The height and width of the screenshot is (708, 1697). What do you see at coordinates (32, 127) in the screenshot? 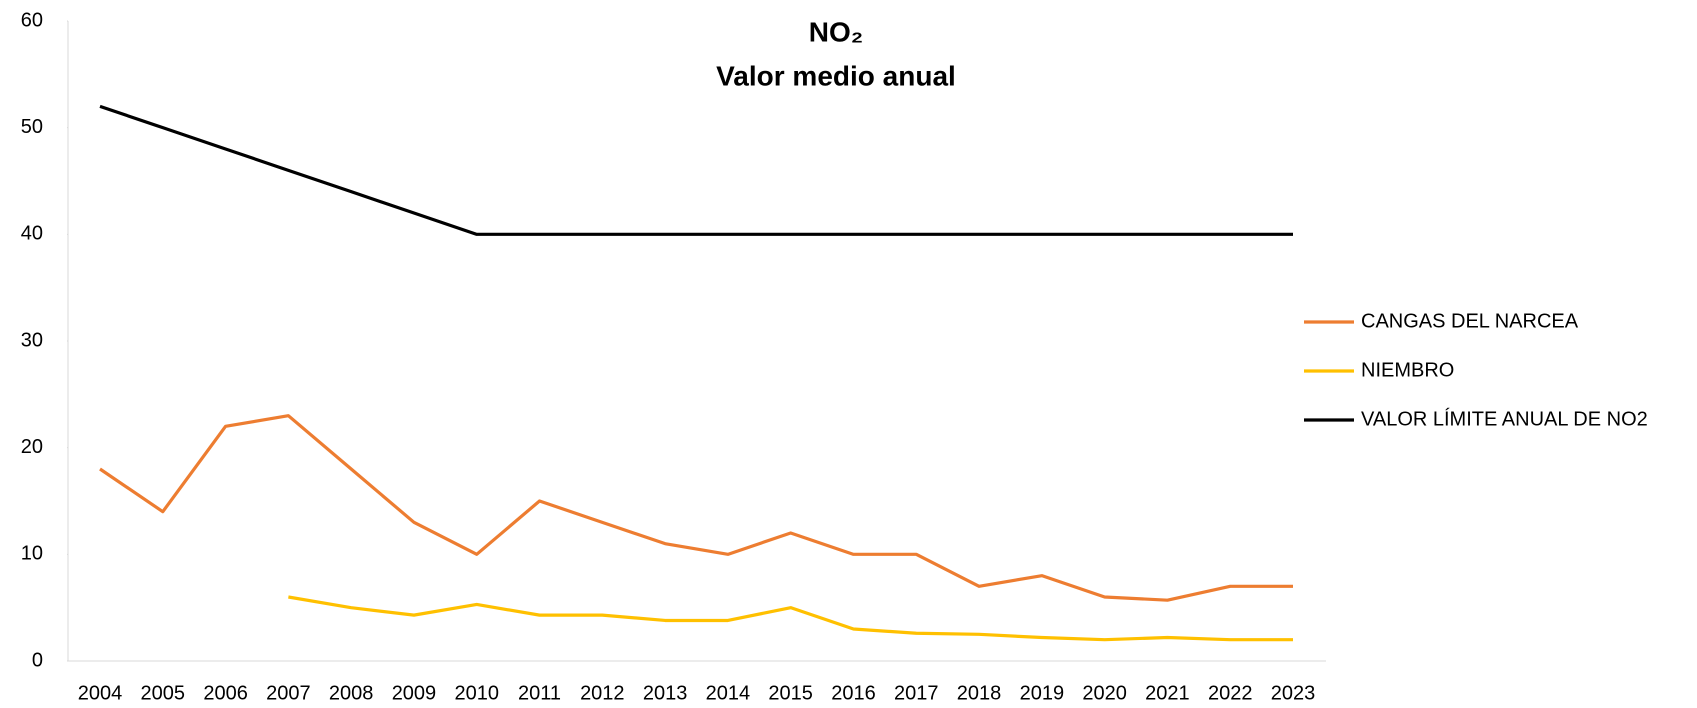
I see `y-tick-label: 50` at bounding box center [32, 127].